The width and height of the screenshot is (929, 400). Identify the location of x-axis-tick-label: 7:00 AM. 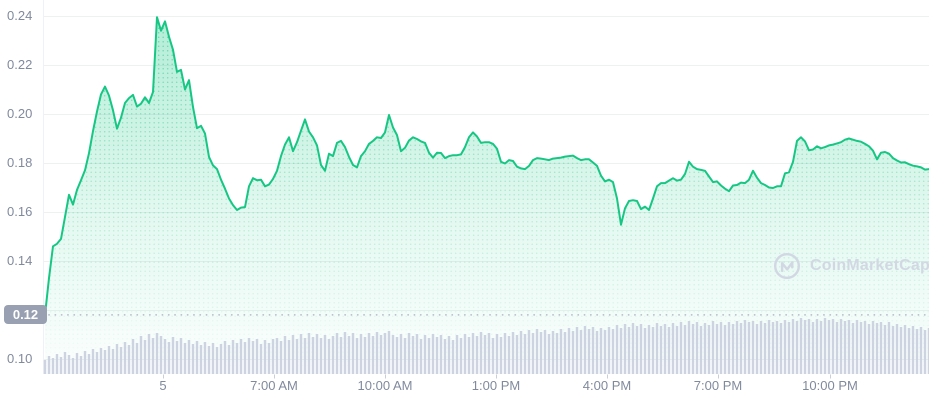
(274, 385).